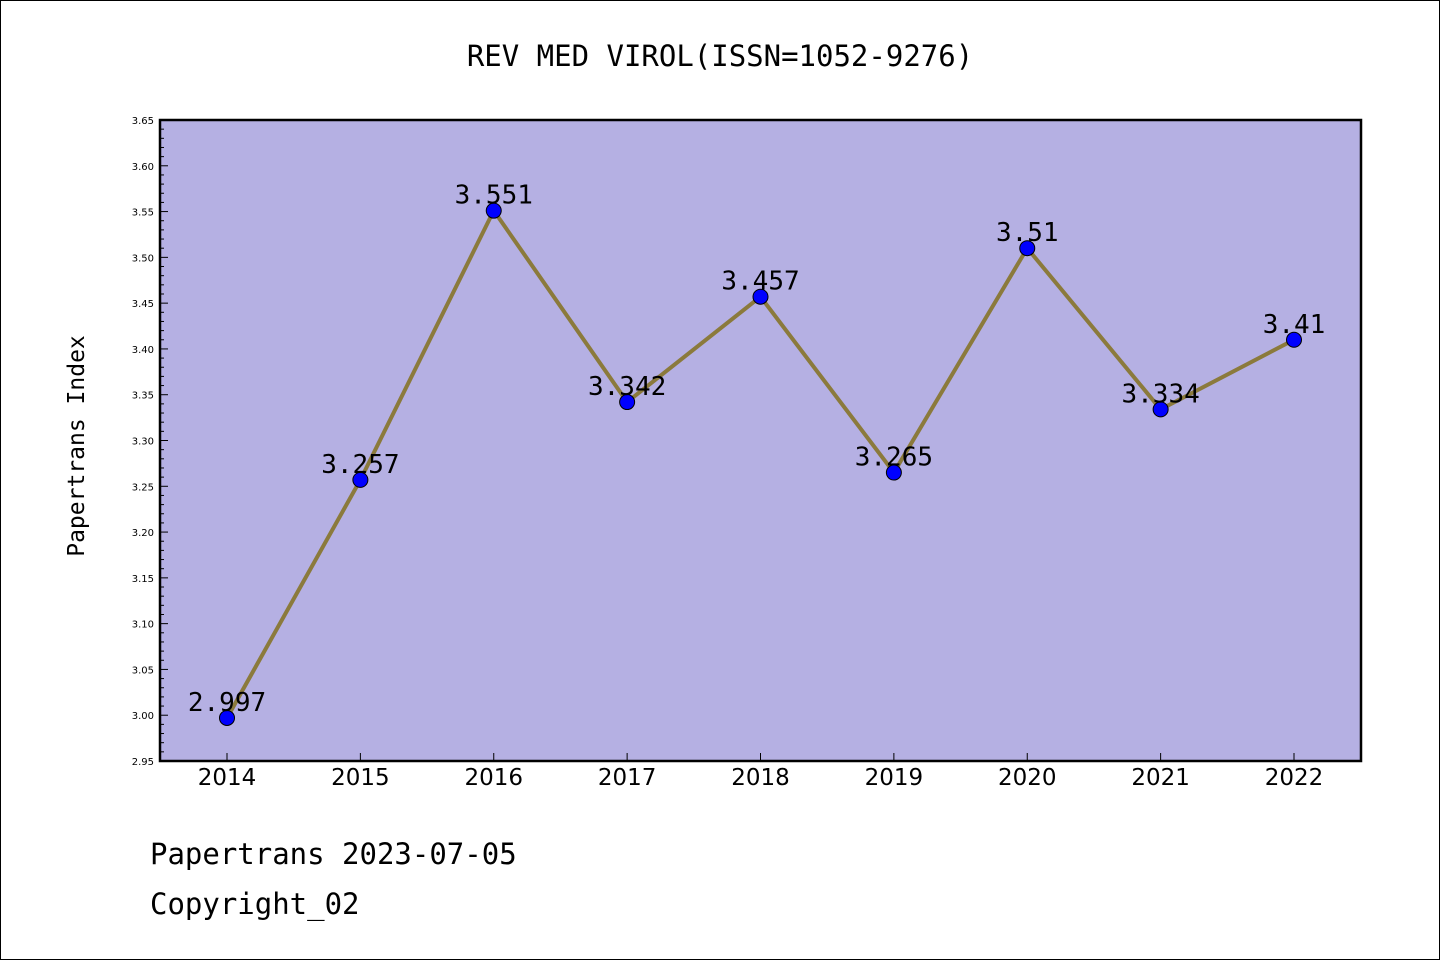  Describe the element at coordinates (143, 762) in the screenshot. I see `y-tick-label: 2.95` at that location.